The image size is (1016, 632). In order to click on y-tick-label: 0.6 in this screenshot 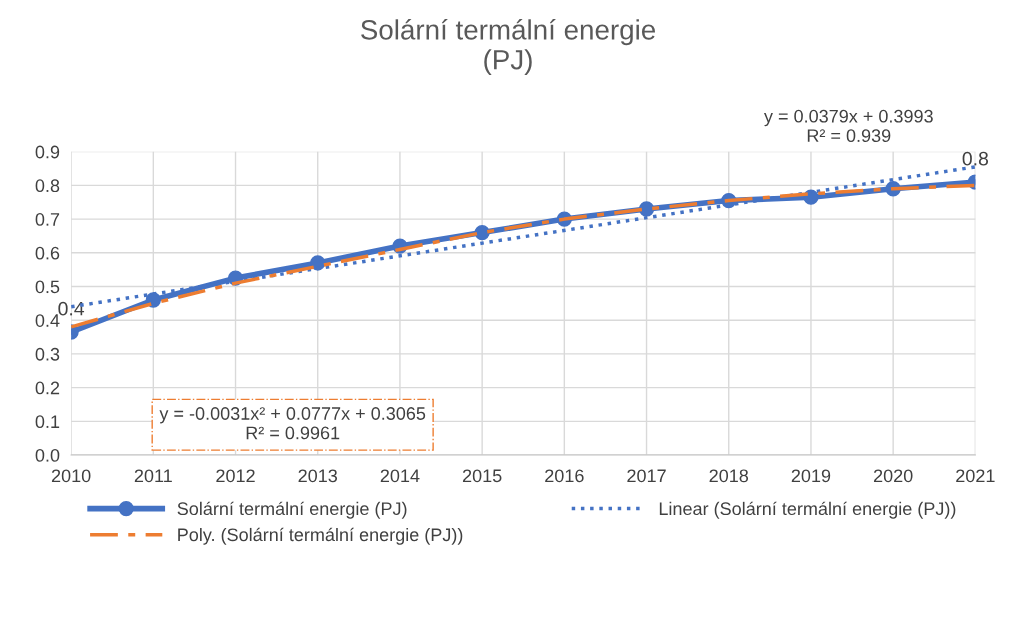, I will do `click(47, 253)`.